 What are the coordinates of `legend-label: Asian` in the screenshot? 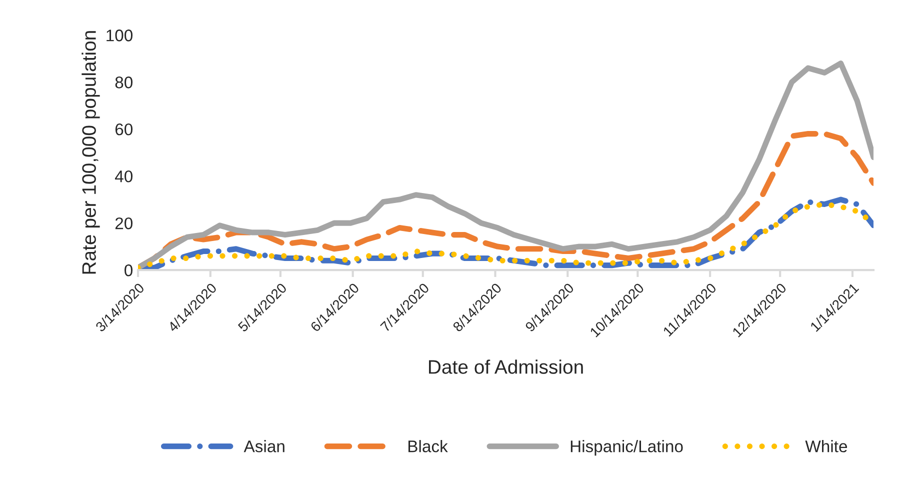 It's located at (264, 446).